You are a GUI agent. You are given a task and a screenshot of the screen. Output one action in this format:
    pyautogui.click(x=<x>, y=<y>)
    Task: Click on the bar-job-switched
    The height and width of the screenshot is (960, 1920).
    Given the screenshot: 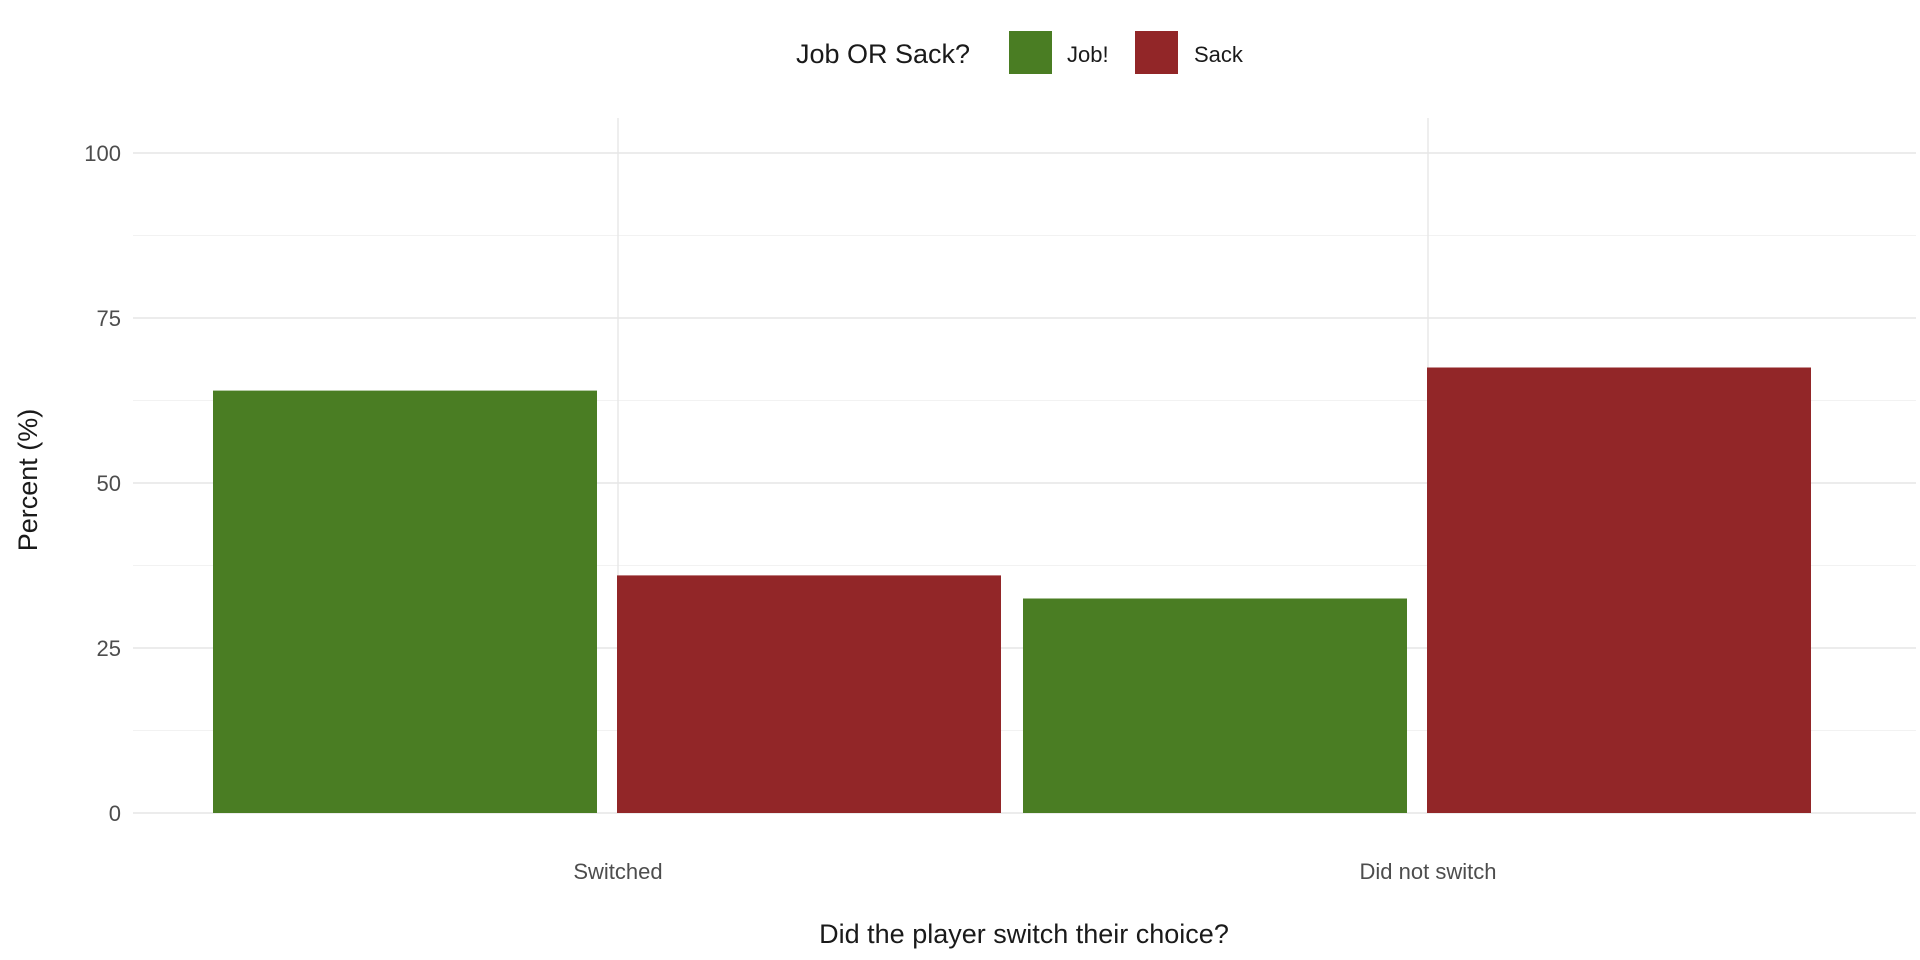 What is the action you would take?
    pyautogui.click(x=405, y=601)
    